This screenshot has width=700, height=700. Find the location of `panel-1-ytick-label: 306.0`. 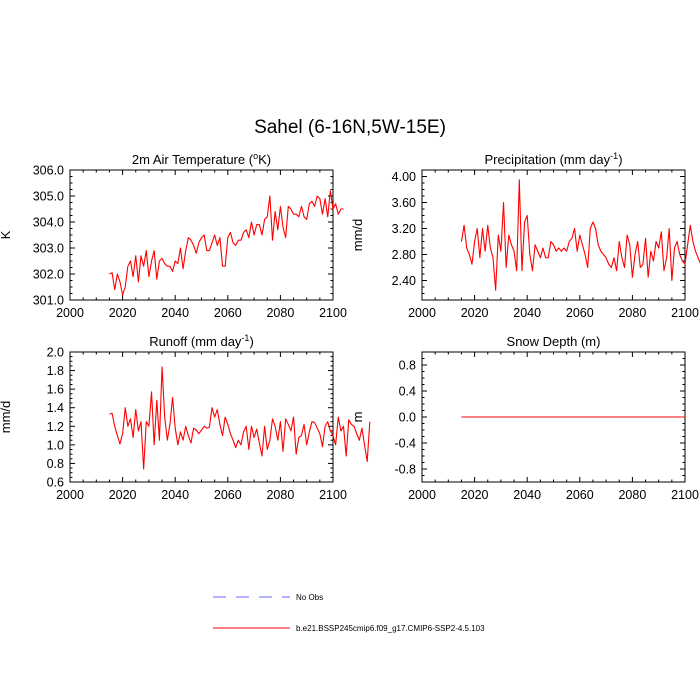

panel-1-ytick-label: 306.0 is located at coordinates (48, 171).